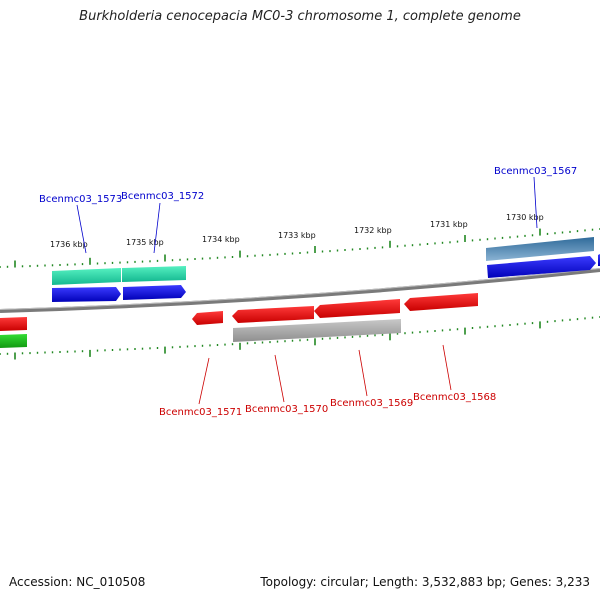 The height and width of the screenshot is (600, 600). What do you see at coordinates (13, 341) in the screenshot?
I see `gene-left-edge-green` at bounding box center [13, 341].